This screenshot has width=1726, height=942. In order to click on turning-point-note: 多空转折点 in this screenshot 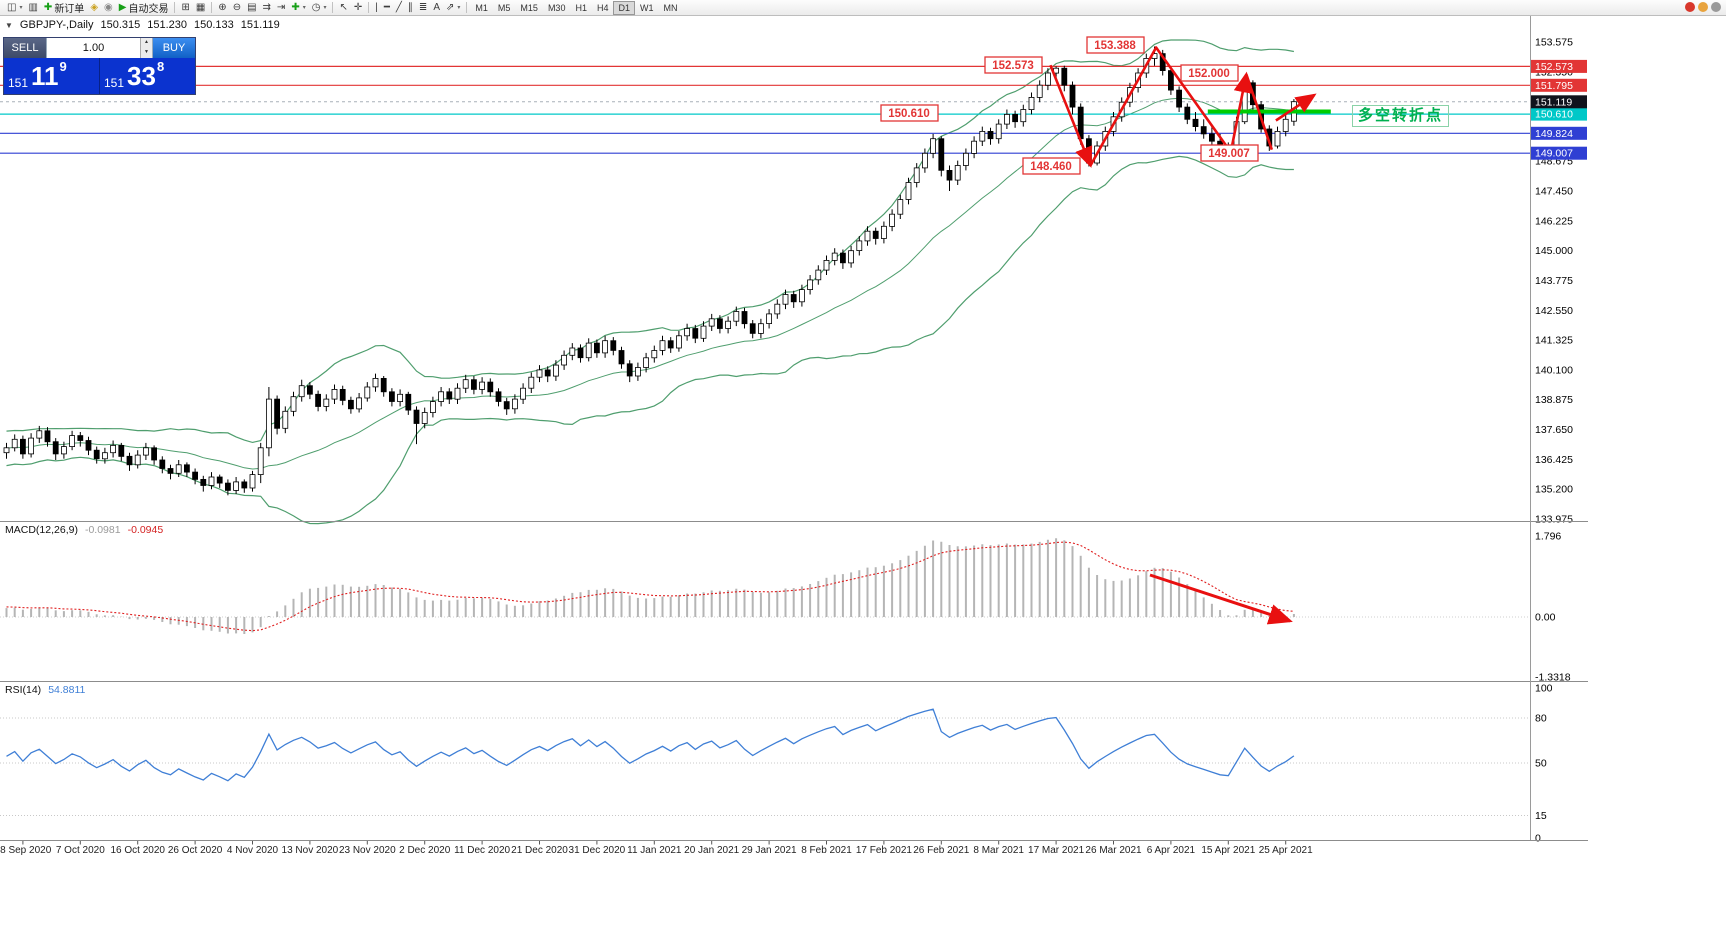, I will do `click(1401, 116)`.